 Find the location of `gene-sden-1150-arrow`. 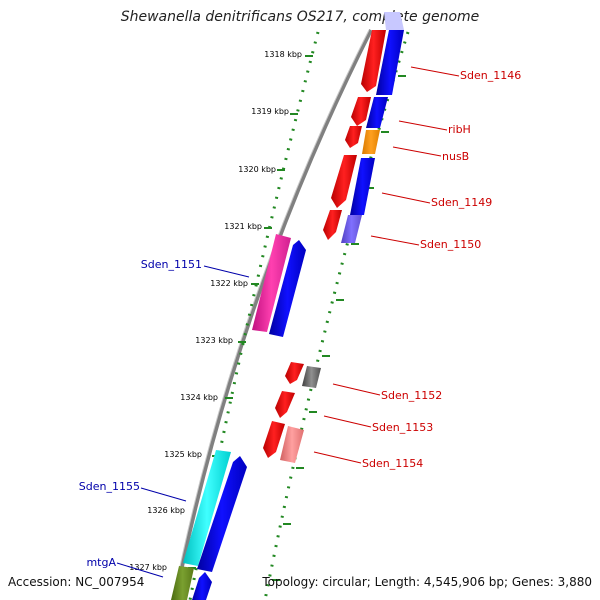

gene-sden-1150-arrow is located at coordinates (332, 225).